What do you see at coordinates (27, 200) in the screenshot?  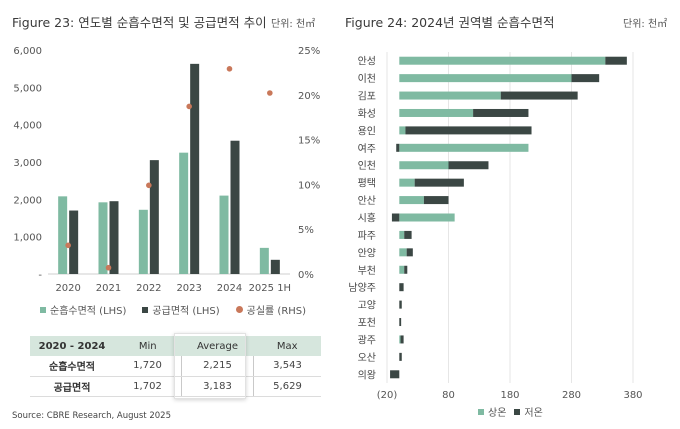 I see `left-y-tick-label: 2,000` at bounding box center [27, 200].